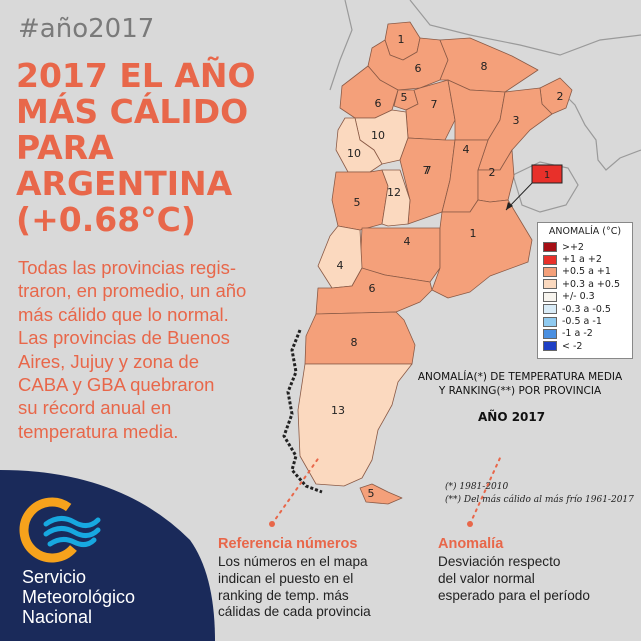  I want to click on province-san-juan, so click(359, 145).